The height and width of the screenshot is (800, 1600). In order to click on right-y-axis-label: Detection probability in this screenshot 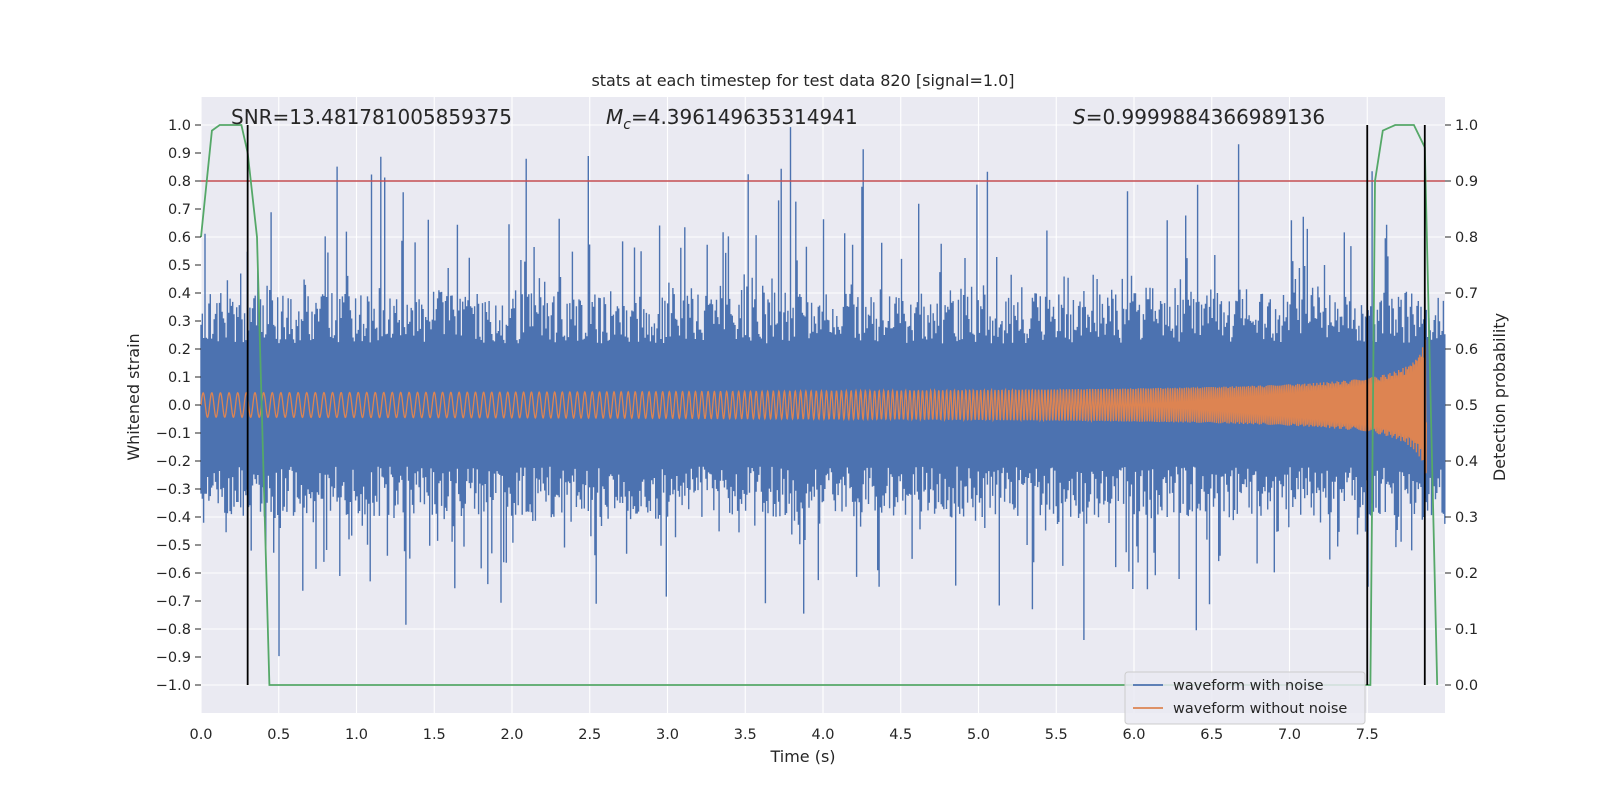, I will do `click(1499, 397)`.